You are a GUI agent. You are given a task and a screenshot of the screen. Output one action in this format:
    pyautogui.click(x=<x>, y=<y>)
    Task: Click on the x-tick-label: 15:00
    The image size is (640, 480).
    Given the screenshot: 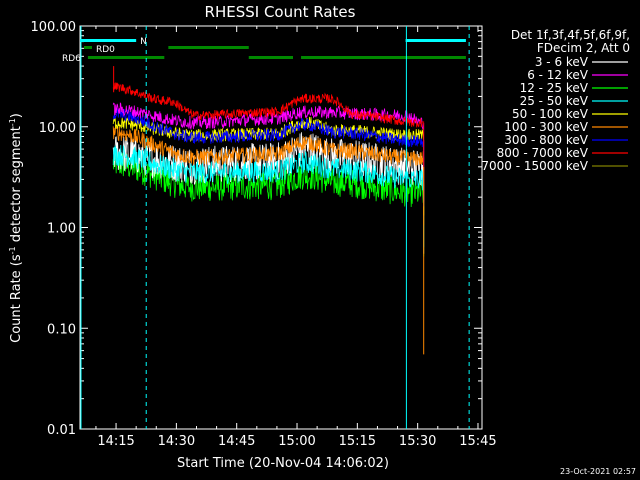 What is the action you would take?
    pyautogui.click(x=296, y=441)
    